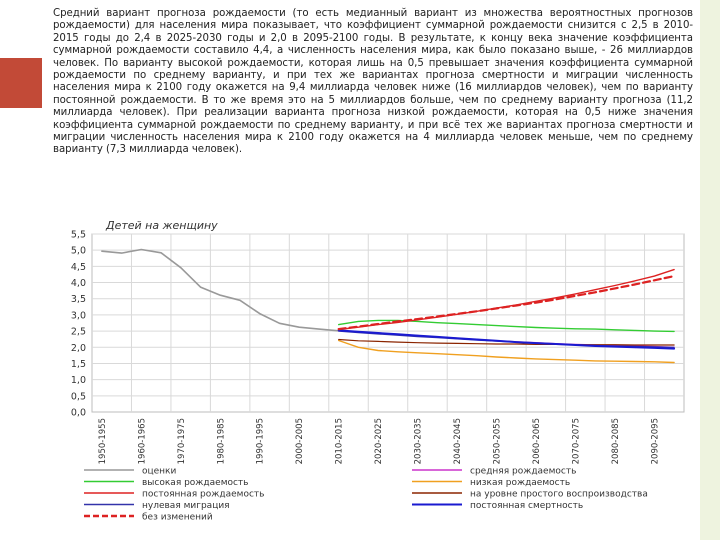 Image resolution: width=720 pixels, height=540 pixels. What do you see at coordinates (161, 225) in the screenshot?
I see `chart-title: Детей на женщину` at bounding box center [161, 225].